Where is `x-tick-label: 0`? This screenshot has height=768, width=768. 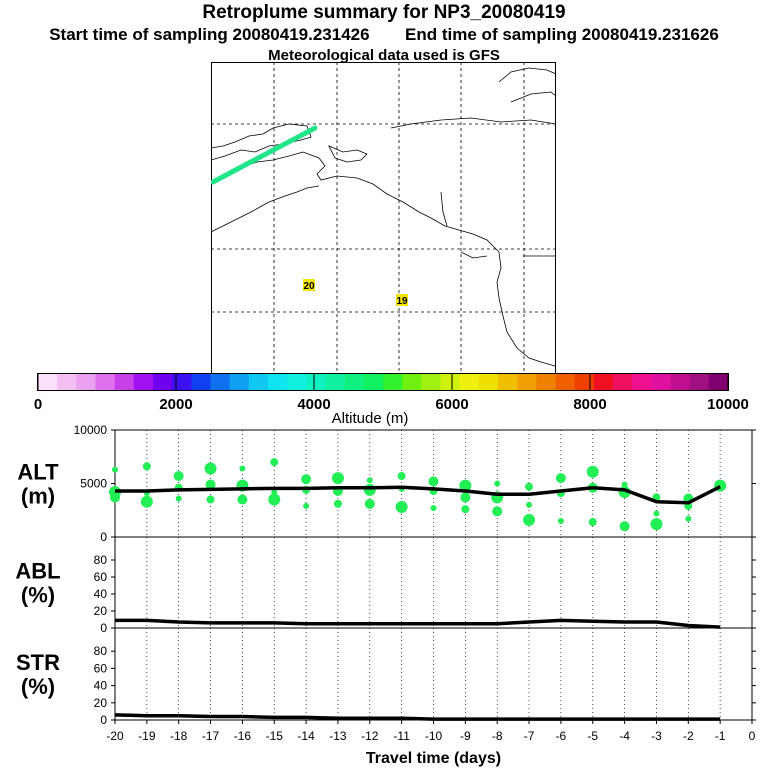 x-tick-label: 0 is located at coordinates (752, 736).